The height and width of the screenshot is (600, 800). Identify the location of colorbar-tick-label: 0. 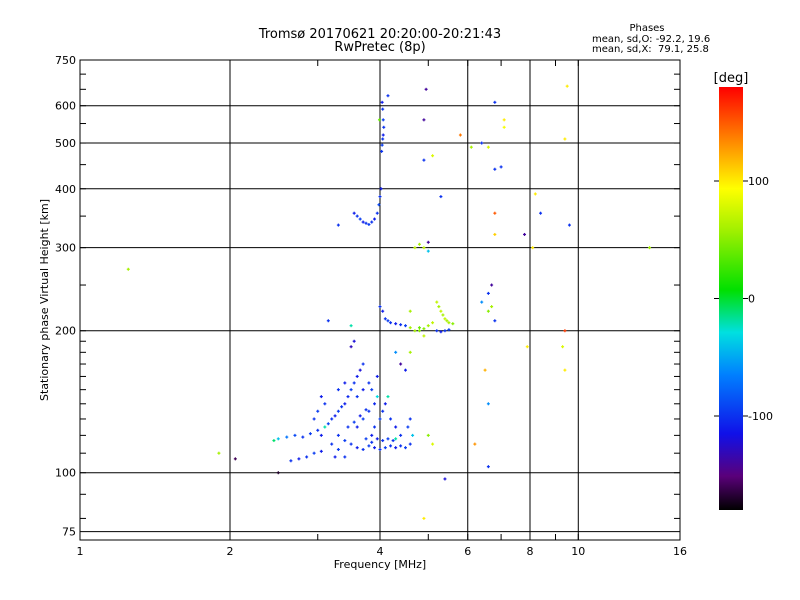
(751, 299).